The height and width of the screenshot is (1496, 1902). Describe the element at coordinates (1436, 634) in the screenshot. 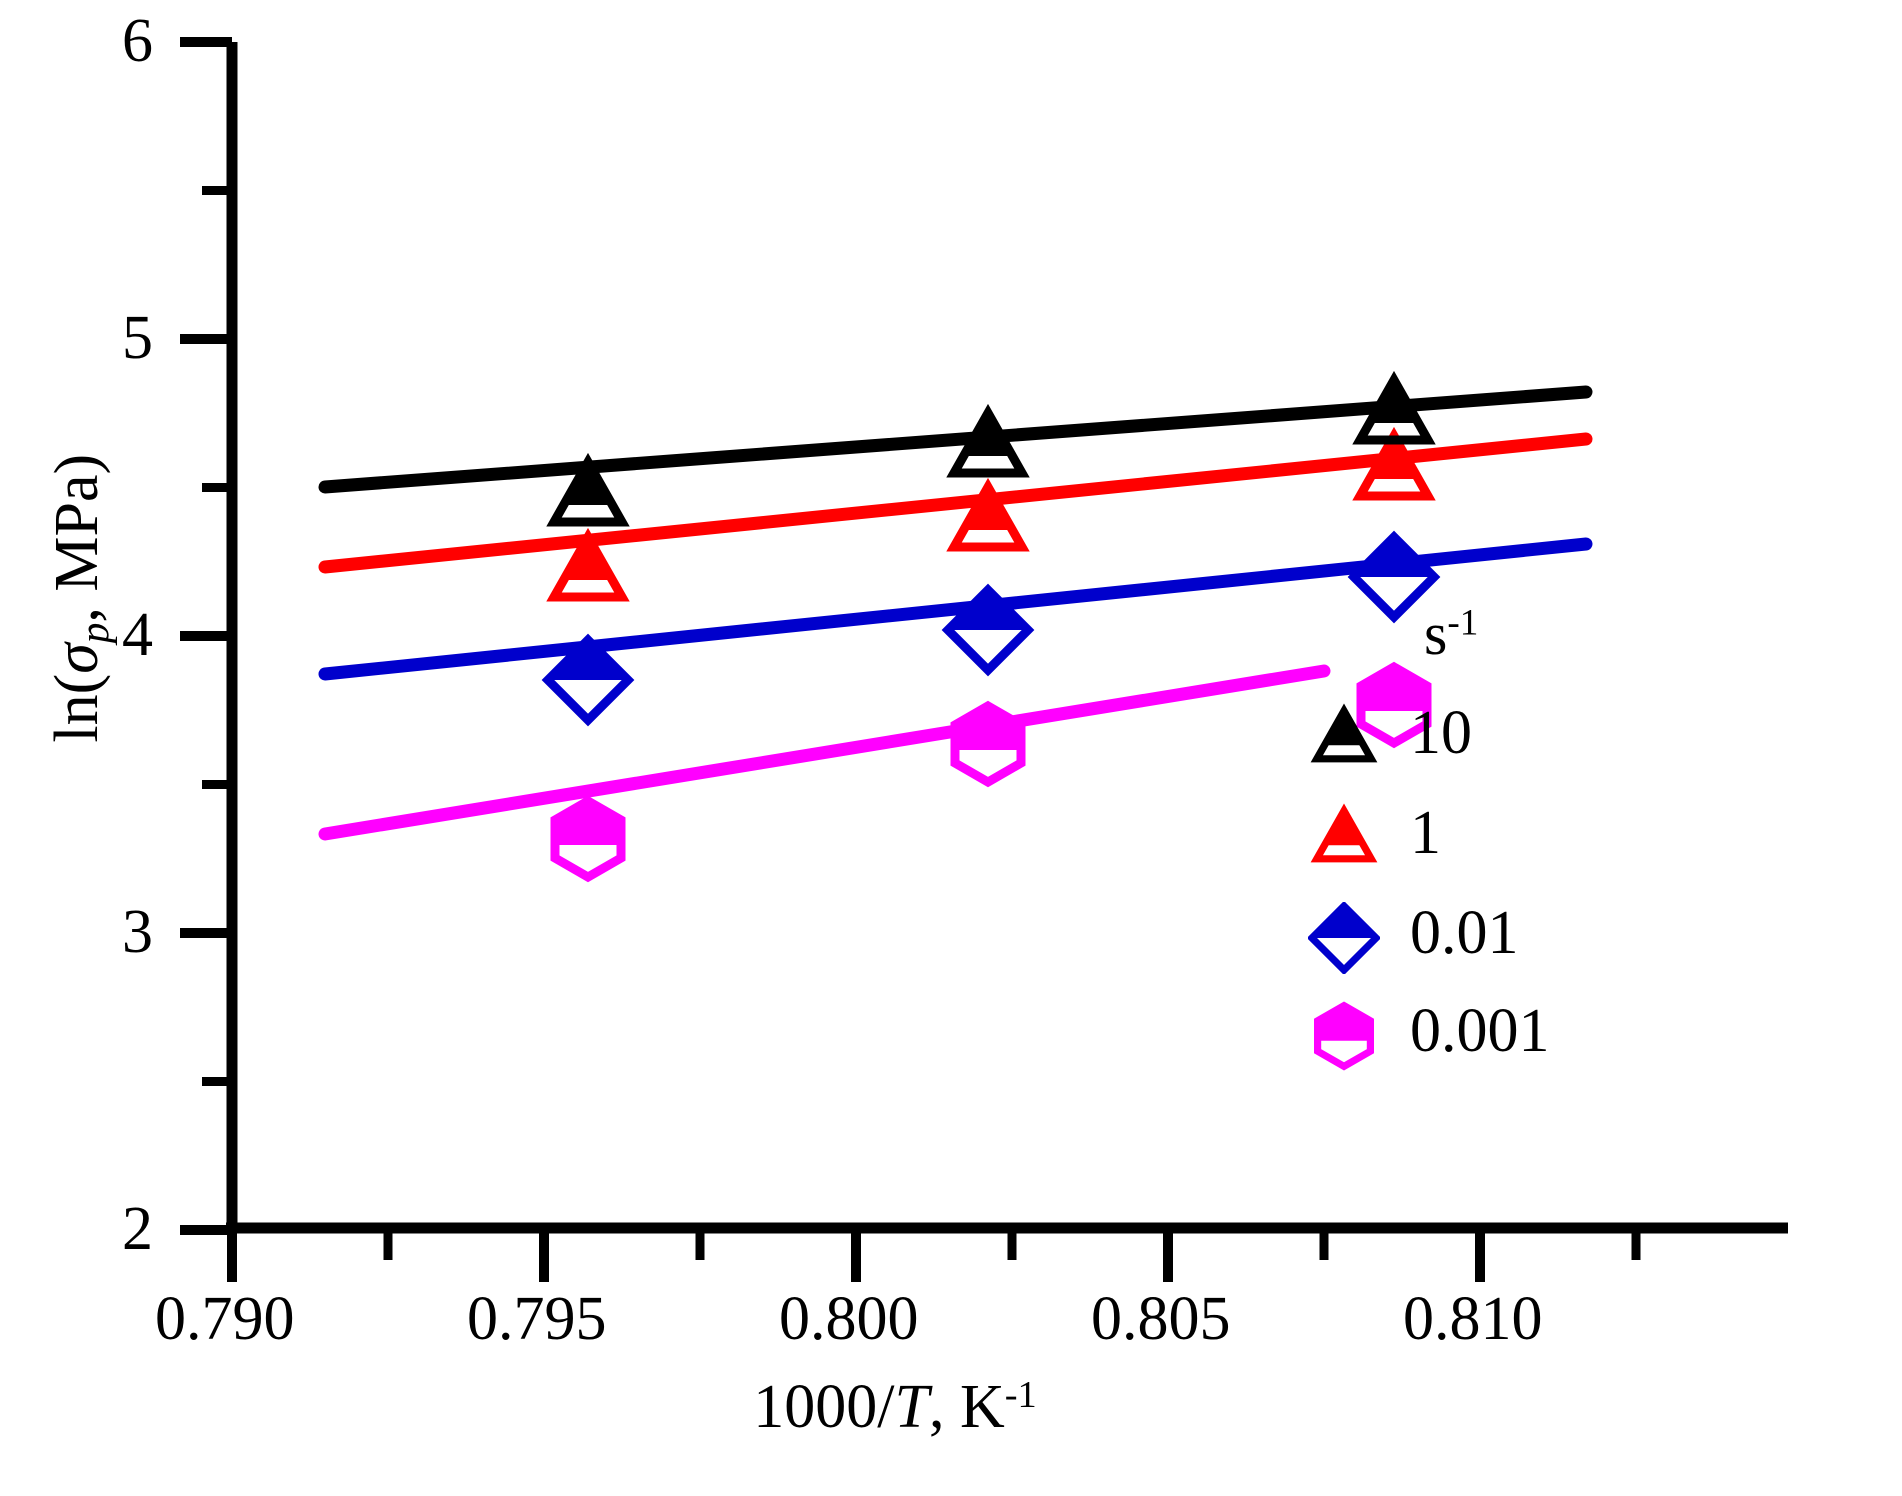

I see `legend-title-base: s` at that location.